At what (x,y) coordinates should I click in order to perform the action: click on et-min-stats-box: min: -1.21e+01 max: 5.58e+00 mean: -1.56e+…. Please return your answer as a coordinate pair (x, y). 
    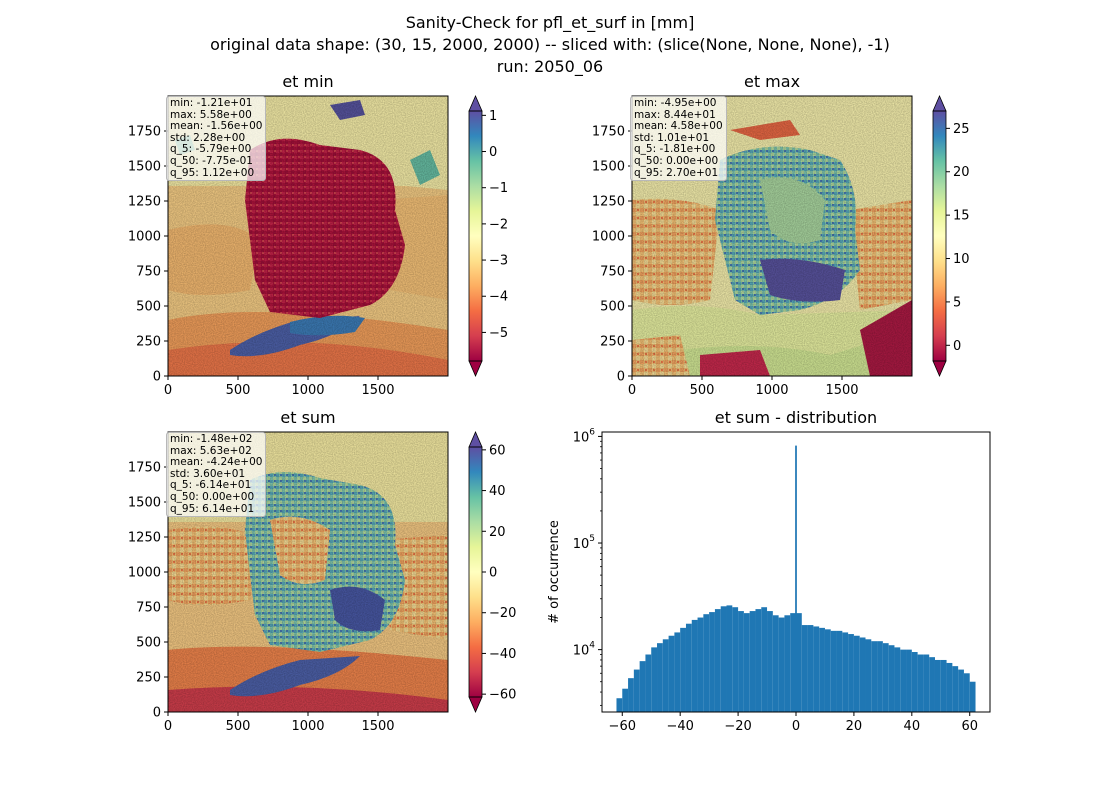
    Looking at the image, I should click on (216, 139).